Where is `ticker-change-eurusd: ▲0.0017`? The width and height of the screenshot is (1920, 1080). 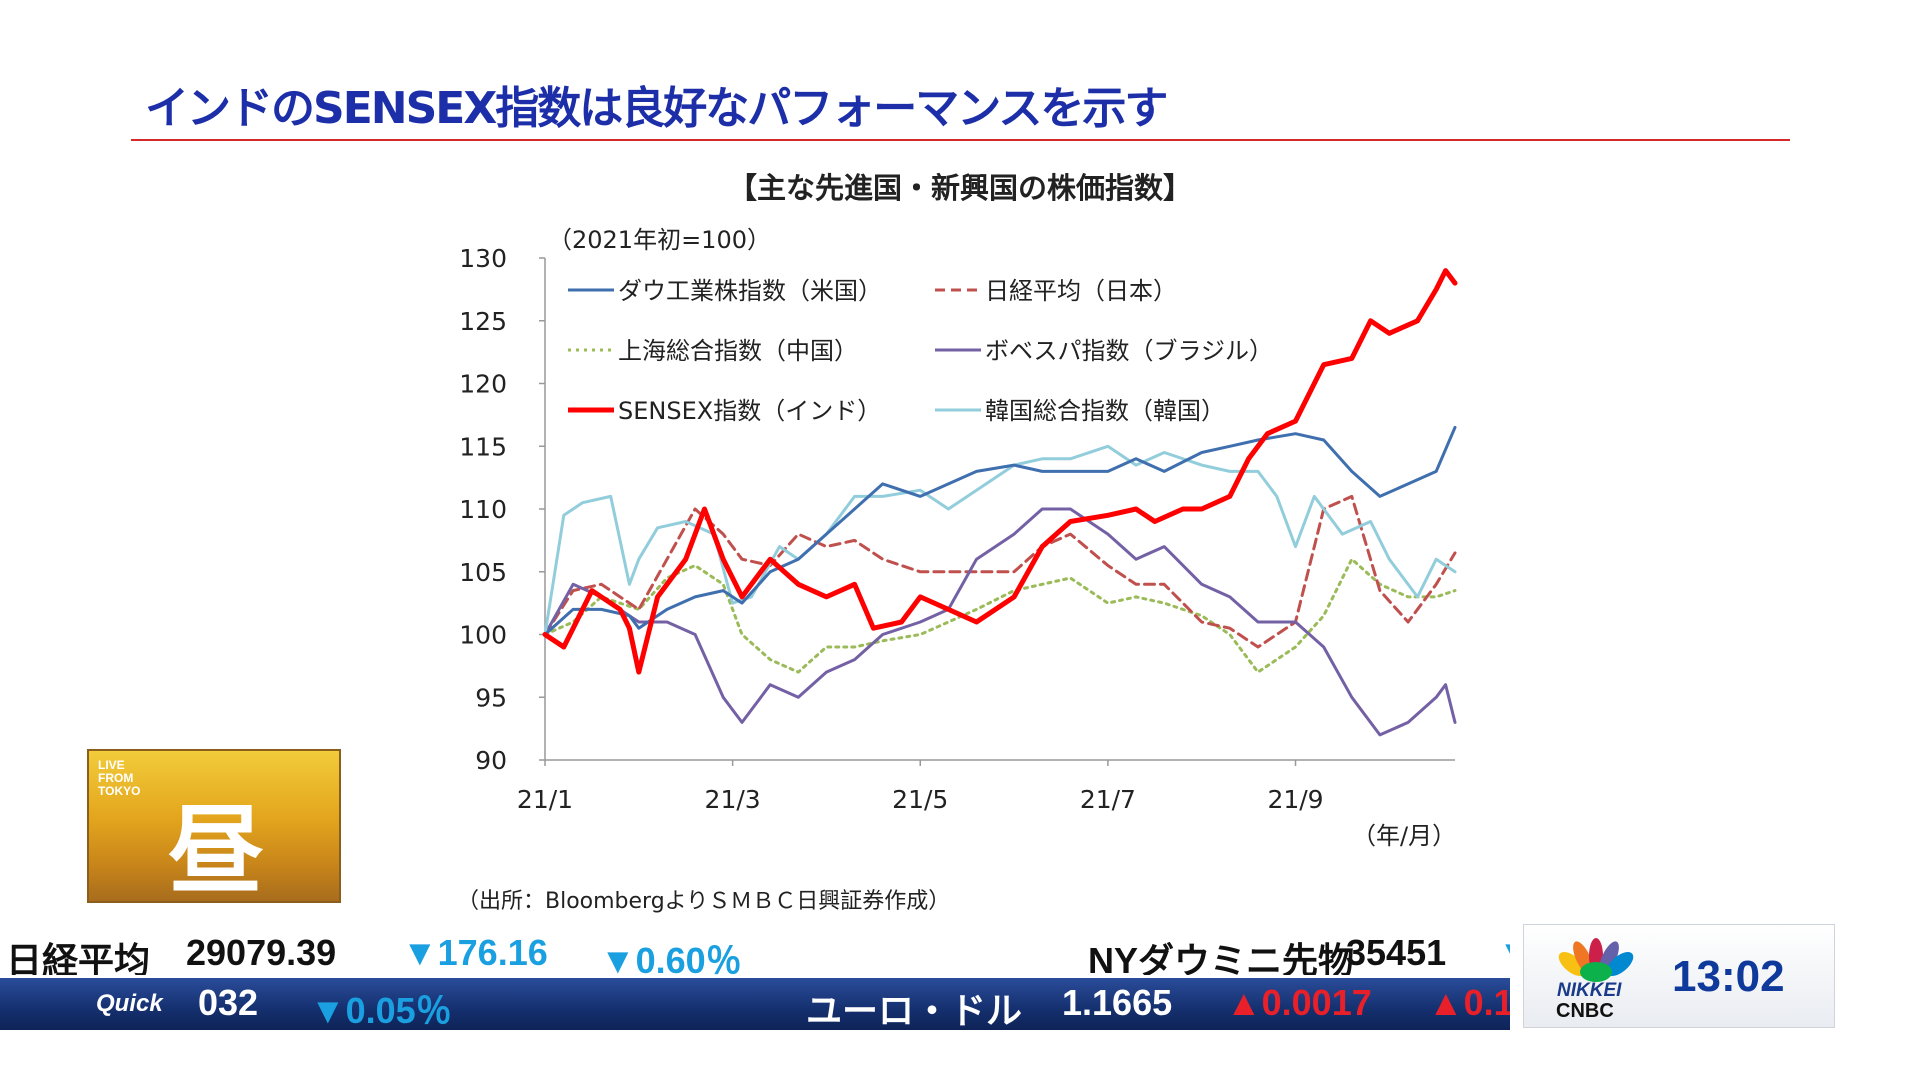 ticker-change-eurusd: ▲0.0017 is located at coordinates (1299, 1002).